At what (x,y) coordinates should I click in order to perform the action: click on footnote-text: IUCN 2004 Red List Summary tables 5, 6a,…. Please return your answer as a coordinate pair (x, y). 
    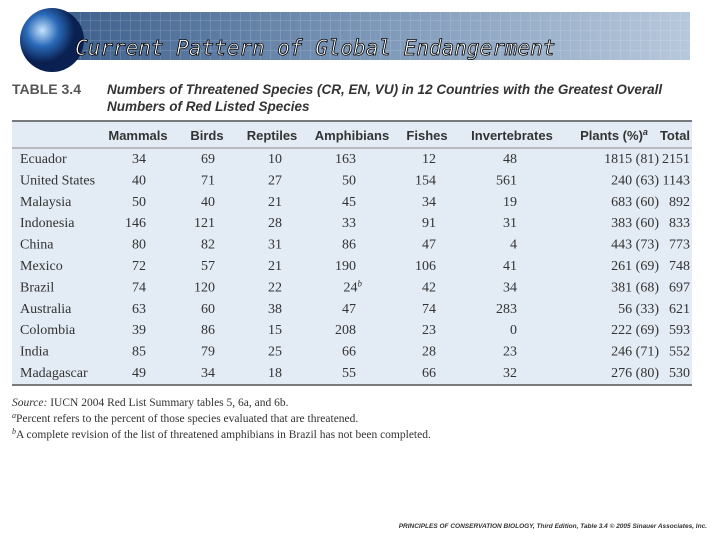
    Looking at the image, I should click on (167, 403).